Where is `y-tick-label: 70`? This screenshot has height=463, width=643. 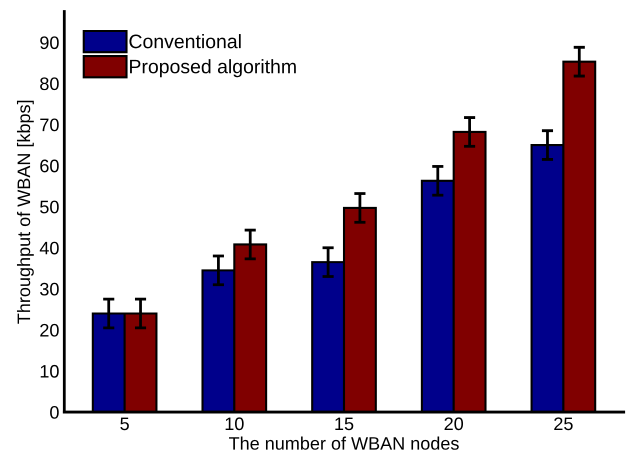
y-tick-label: 70 is located at coordinates (49, 125).